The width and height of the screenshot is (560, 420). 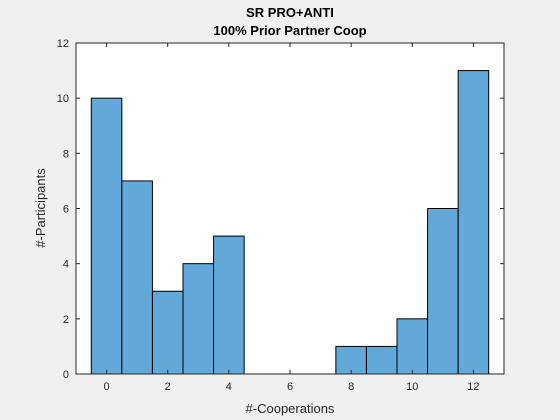 What do you see at coordinates (66, 320) in the screenshot?
I see `y-tick-label: 2` at bounding box center [66, 320].